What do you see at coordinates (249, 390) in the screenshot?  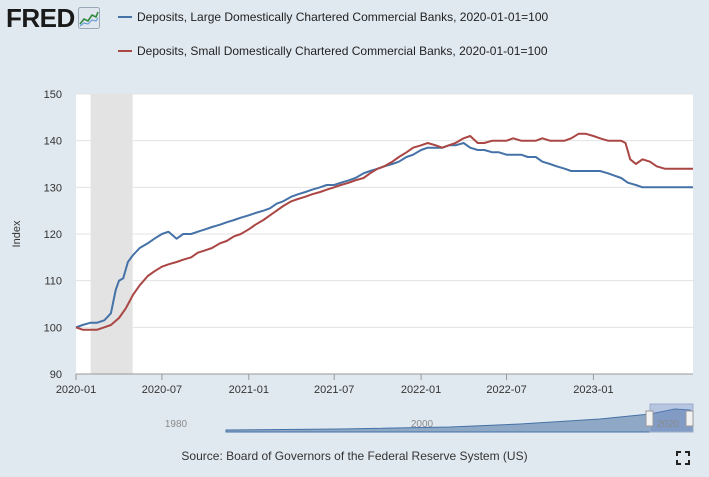 I see `x-tick-label-2021-01: 2021-01` at bounding box center [249, 390].